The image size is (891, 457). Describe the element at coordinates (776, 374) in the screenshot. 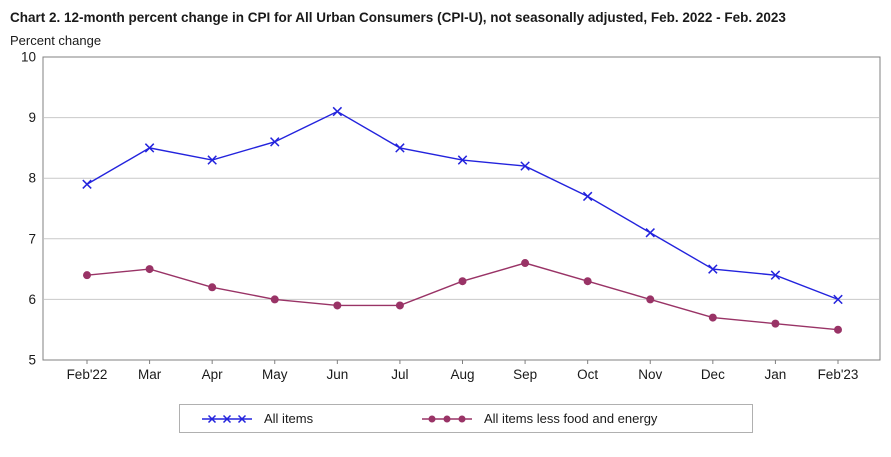

I see `x-tick-label: Jan` at that location.